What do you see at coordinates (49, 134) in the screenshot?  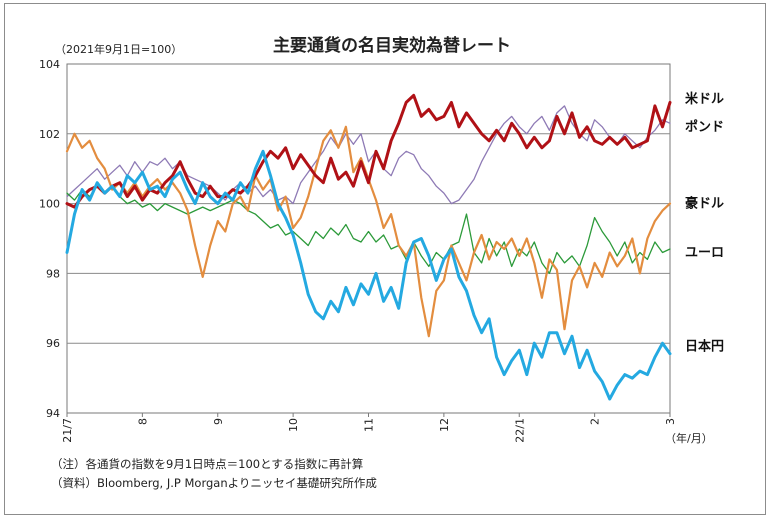 I see `y-tick-label: 102` at bounding box center [49, 134].